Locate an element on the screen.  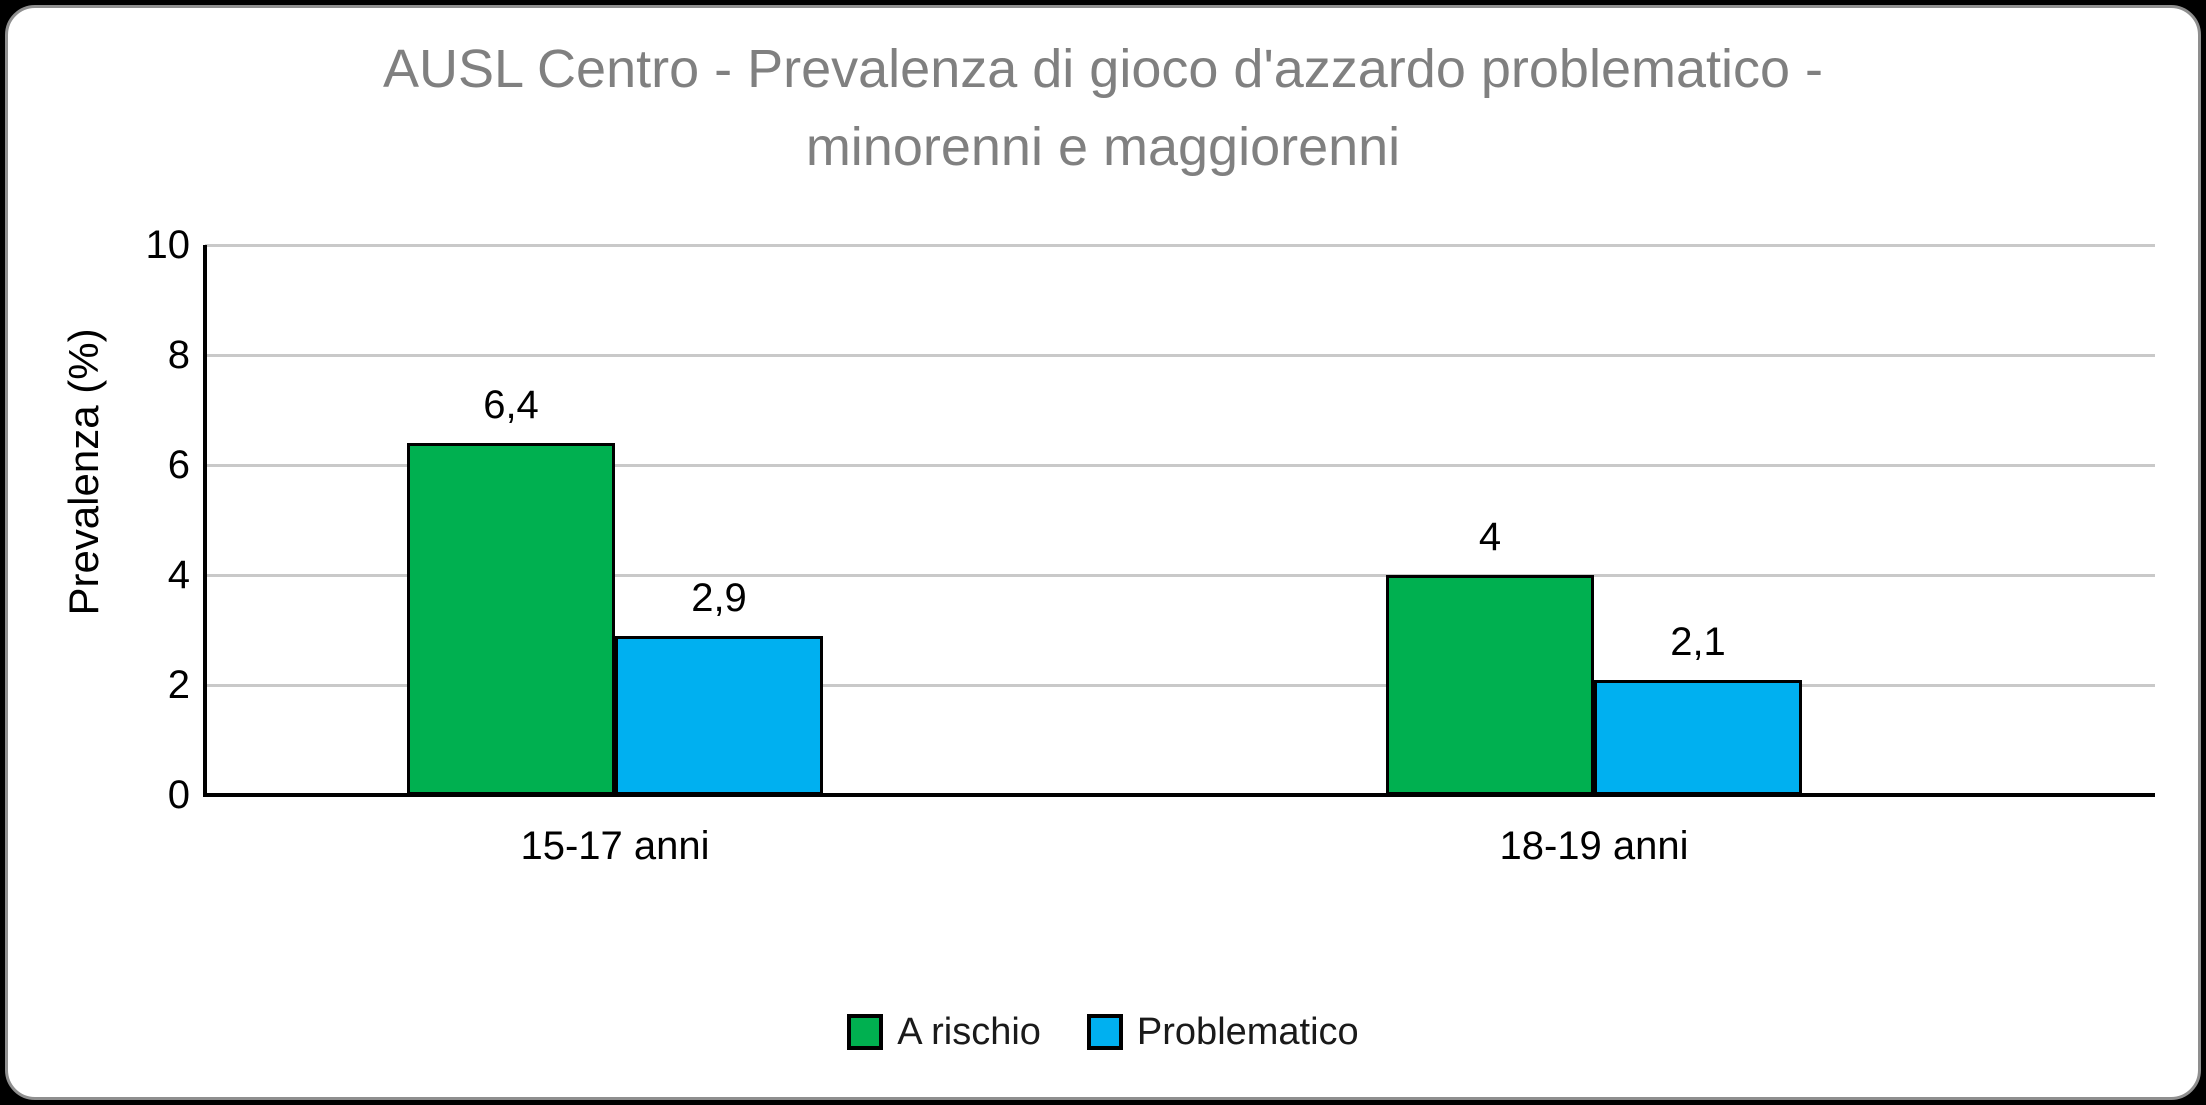
y-tick-label-8: 8 is located at coordinates (178, 355).